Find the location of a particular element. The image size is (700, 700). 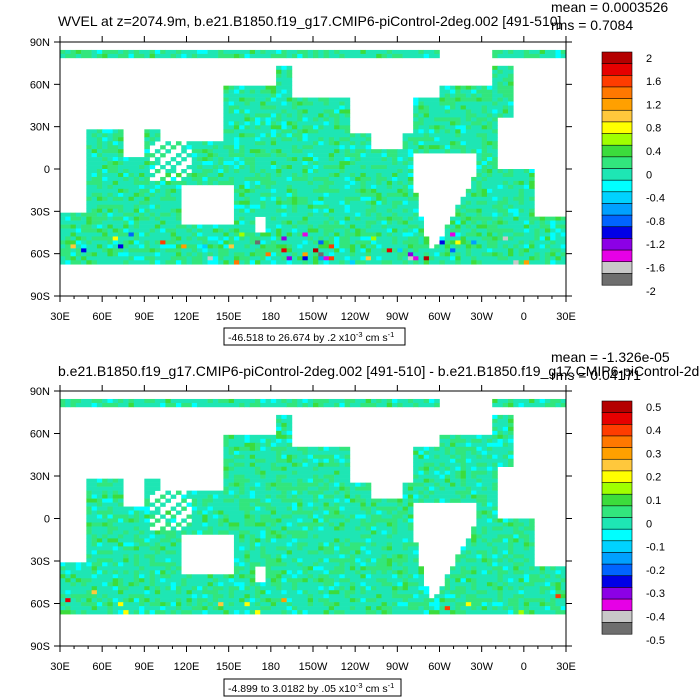

panel-2-mean: mean = -1.326e-05 is located at coordinates (610, 357).